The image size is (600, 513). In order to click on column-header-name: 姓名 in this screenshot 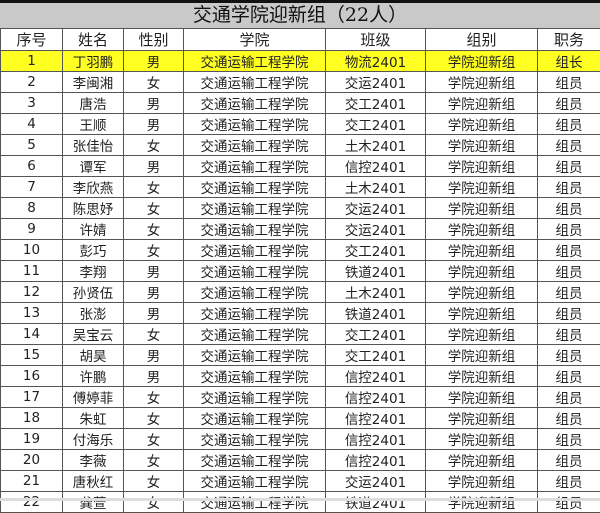, I will do `click(93, 40)`.